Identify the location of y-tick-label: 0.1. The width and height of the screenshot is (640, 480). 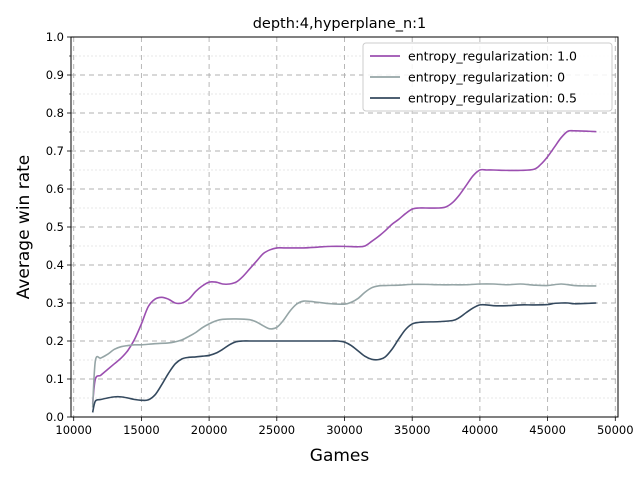
(55, 379).